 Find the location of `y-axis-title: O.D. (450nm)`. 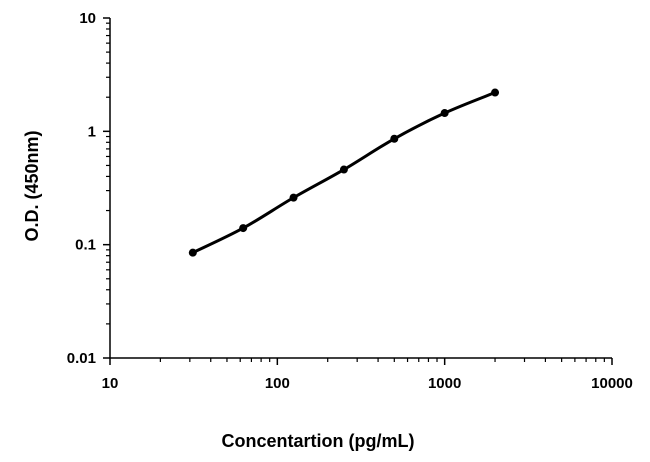

y-axis-title: O.D. (450nm) is located at coordinates (32, 185).